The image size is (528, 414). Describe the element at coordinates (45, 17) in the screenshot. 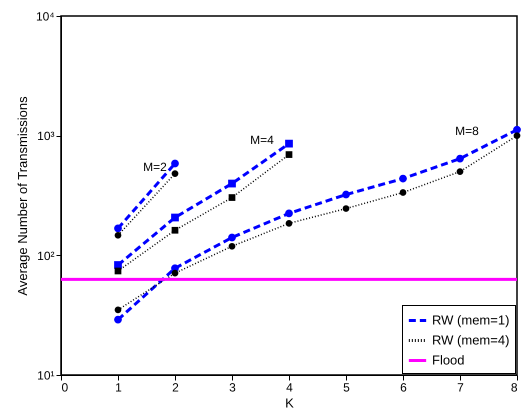

I see `y-tick-label: 10⁴` at that location.